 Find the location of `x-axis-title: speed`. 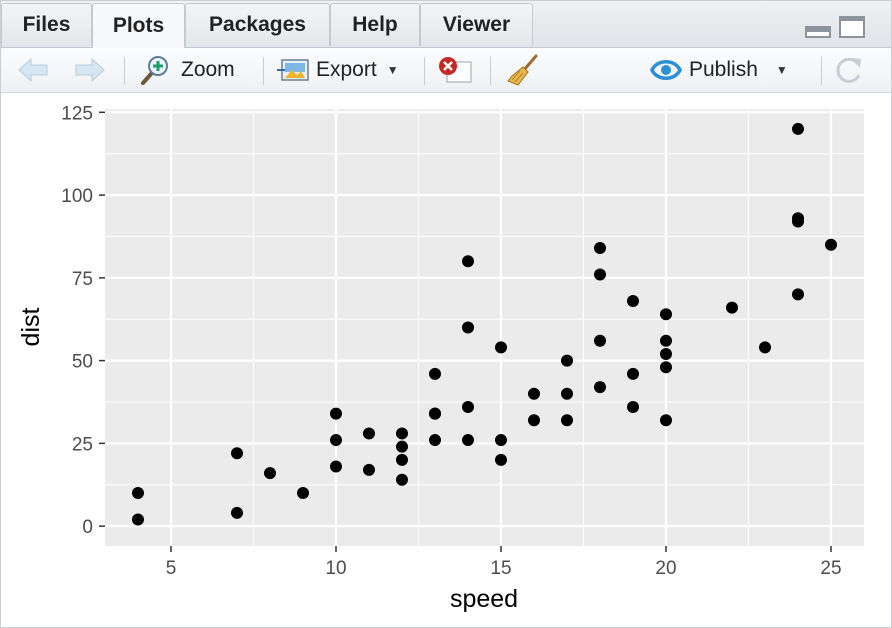

x-axis-title: speed is located at coordinates (484, 599).